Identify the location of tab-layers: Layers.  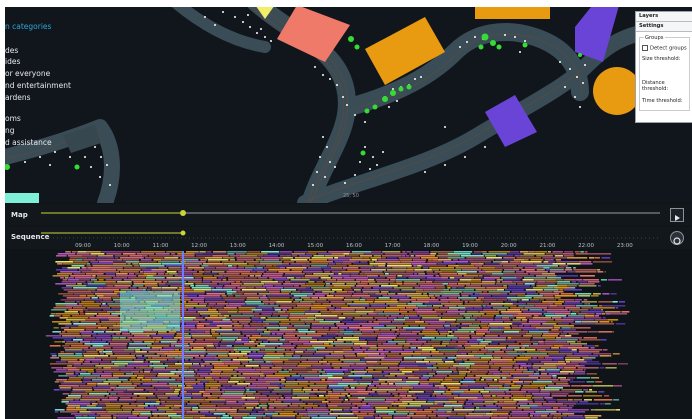
(664, 17).